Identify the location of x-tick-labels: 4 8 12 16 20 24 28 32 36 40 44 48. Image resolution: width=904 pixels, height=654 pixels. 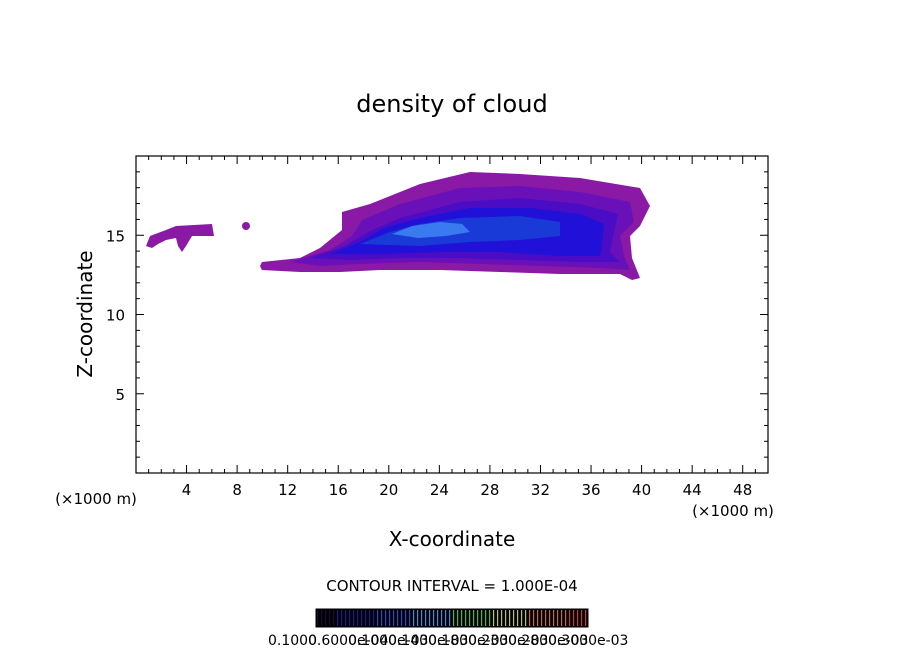
(467, 490).